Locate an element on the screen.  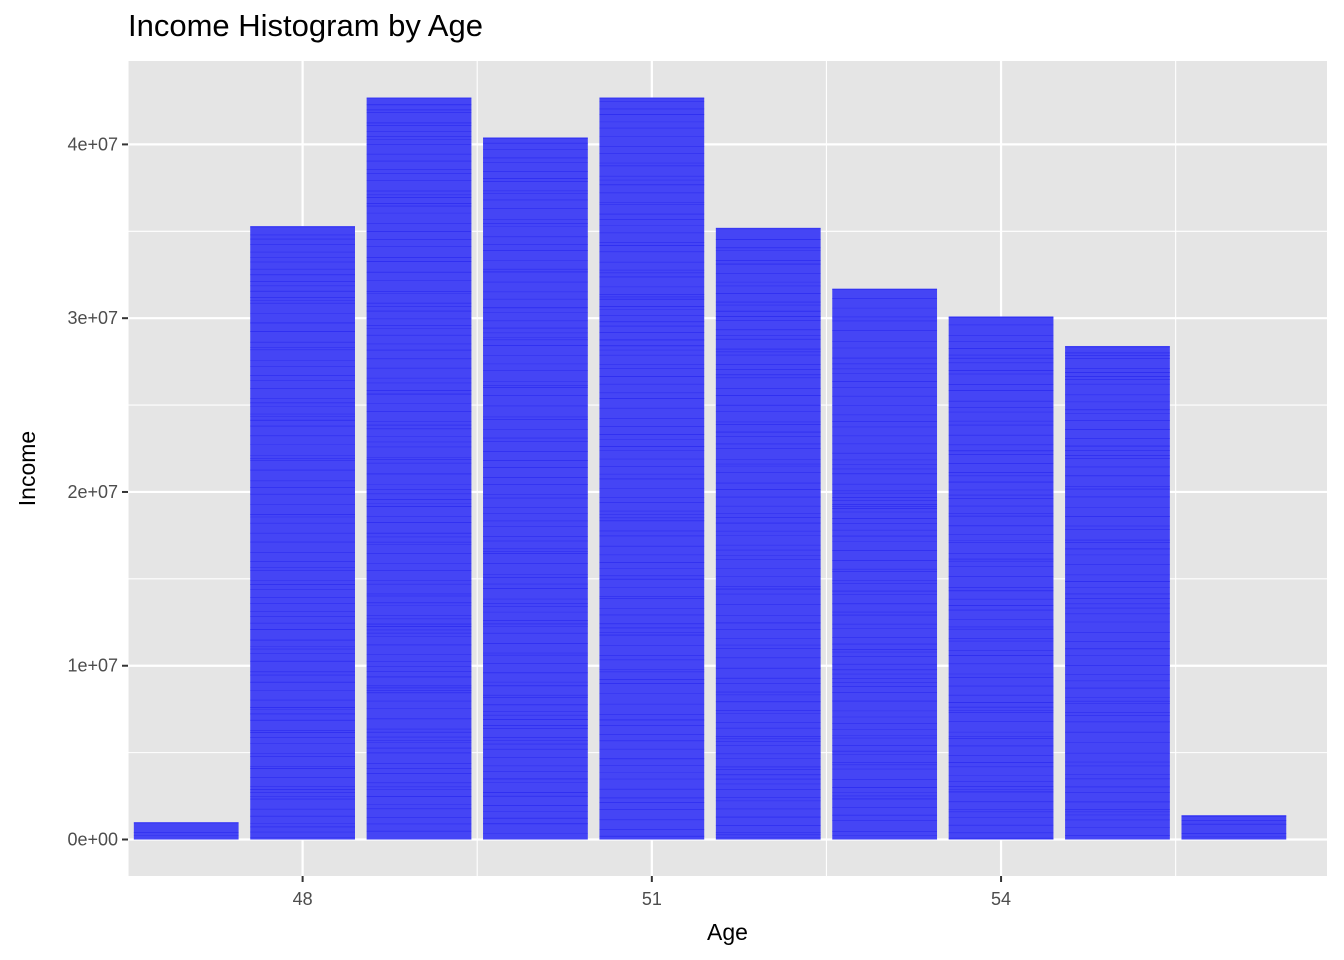
y-tick-label: 2e+07 is located at coordinates (92, 492).